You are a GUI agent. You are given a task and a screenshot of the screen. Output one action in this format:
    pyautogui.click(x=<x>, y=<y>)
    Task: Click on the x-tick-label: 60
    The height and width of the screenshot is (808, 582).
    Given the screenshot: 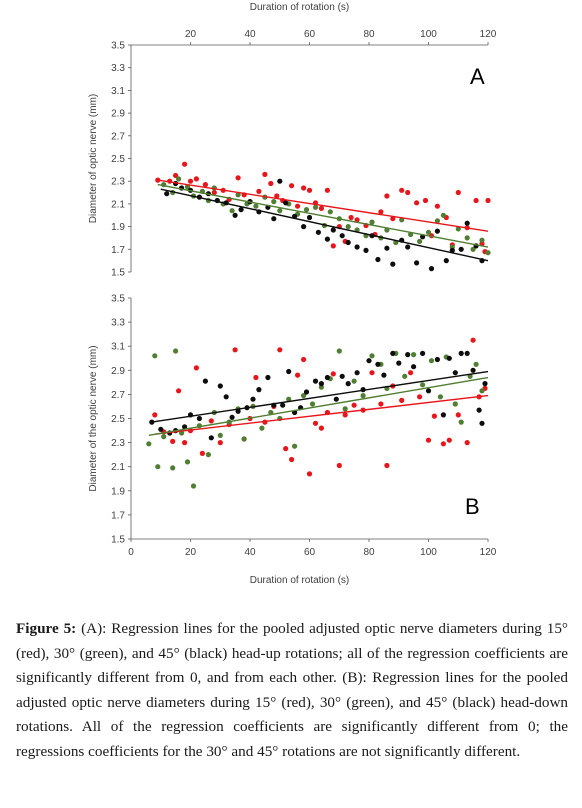 What is the action you would take?
    pyautogui.click(x=310, y=552)
    